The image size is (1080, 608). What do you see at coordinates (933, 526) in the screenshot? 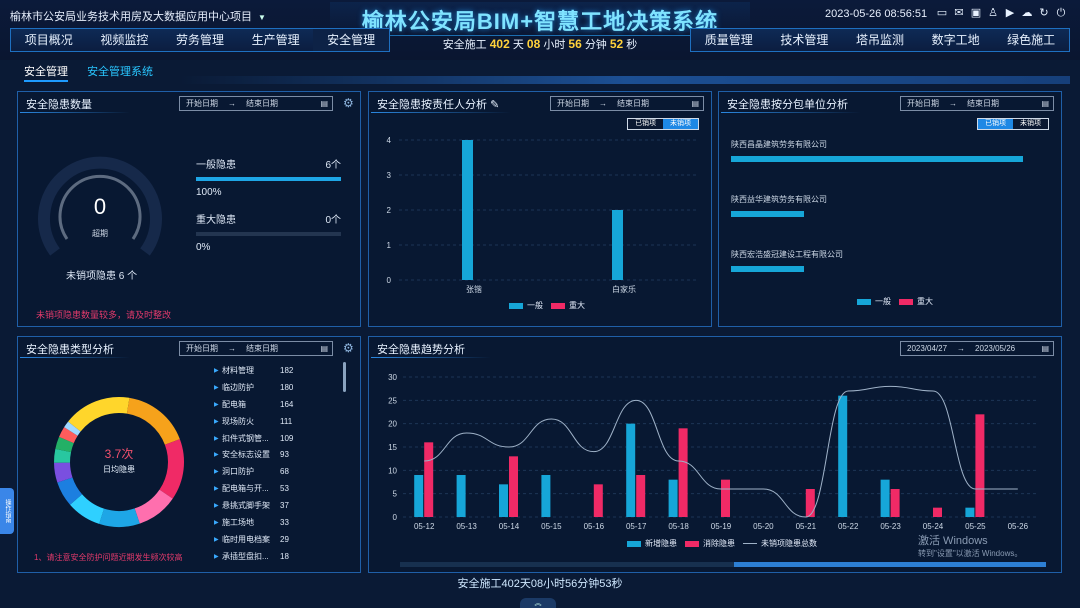
I see `x-tick-label: 05-24` at bounding box center [933, 526].